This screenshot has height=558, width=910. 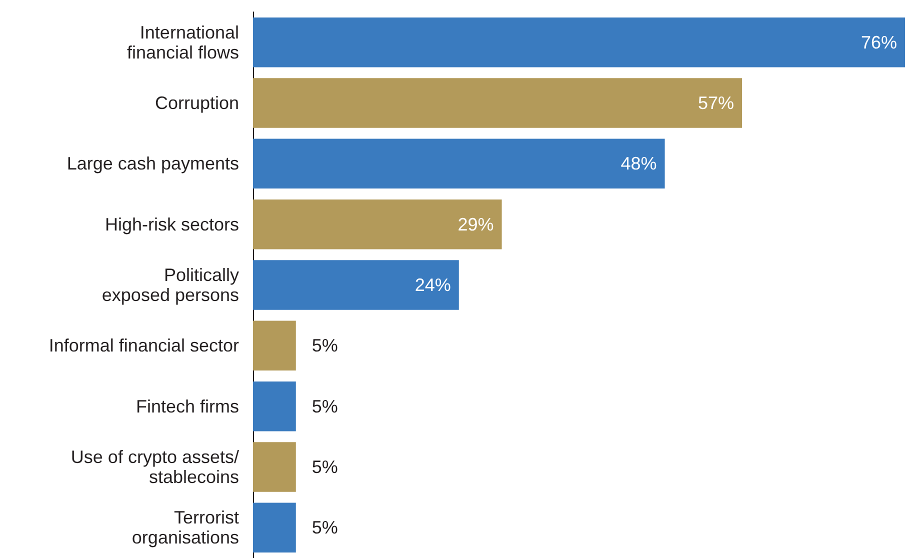 I want to click on y-tick-label: High-risk sectors, so click(x=171, y=224).